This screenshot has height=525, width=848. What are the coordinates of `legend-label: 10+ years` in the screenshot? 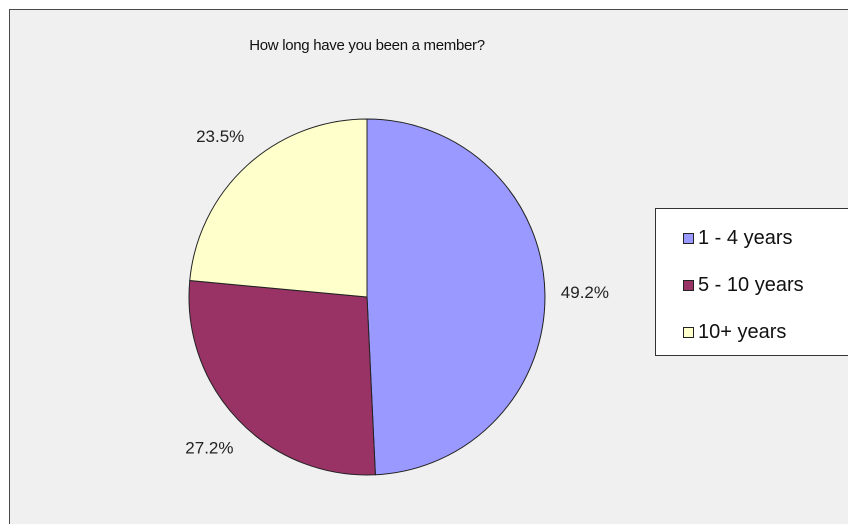 It's located at (742, 332).